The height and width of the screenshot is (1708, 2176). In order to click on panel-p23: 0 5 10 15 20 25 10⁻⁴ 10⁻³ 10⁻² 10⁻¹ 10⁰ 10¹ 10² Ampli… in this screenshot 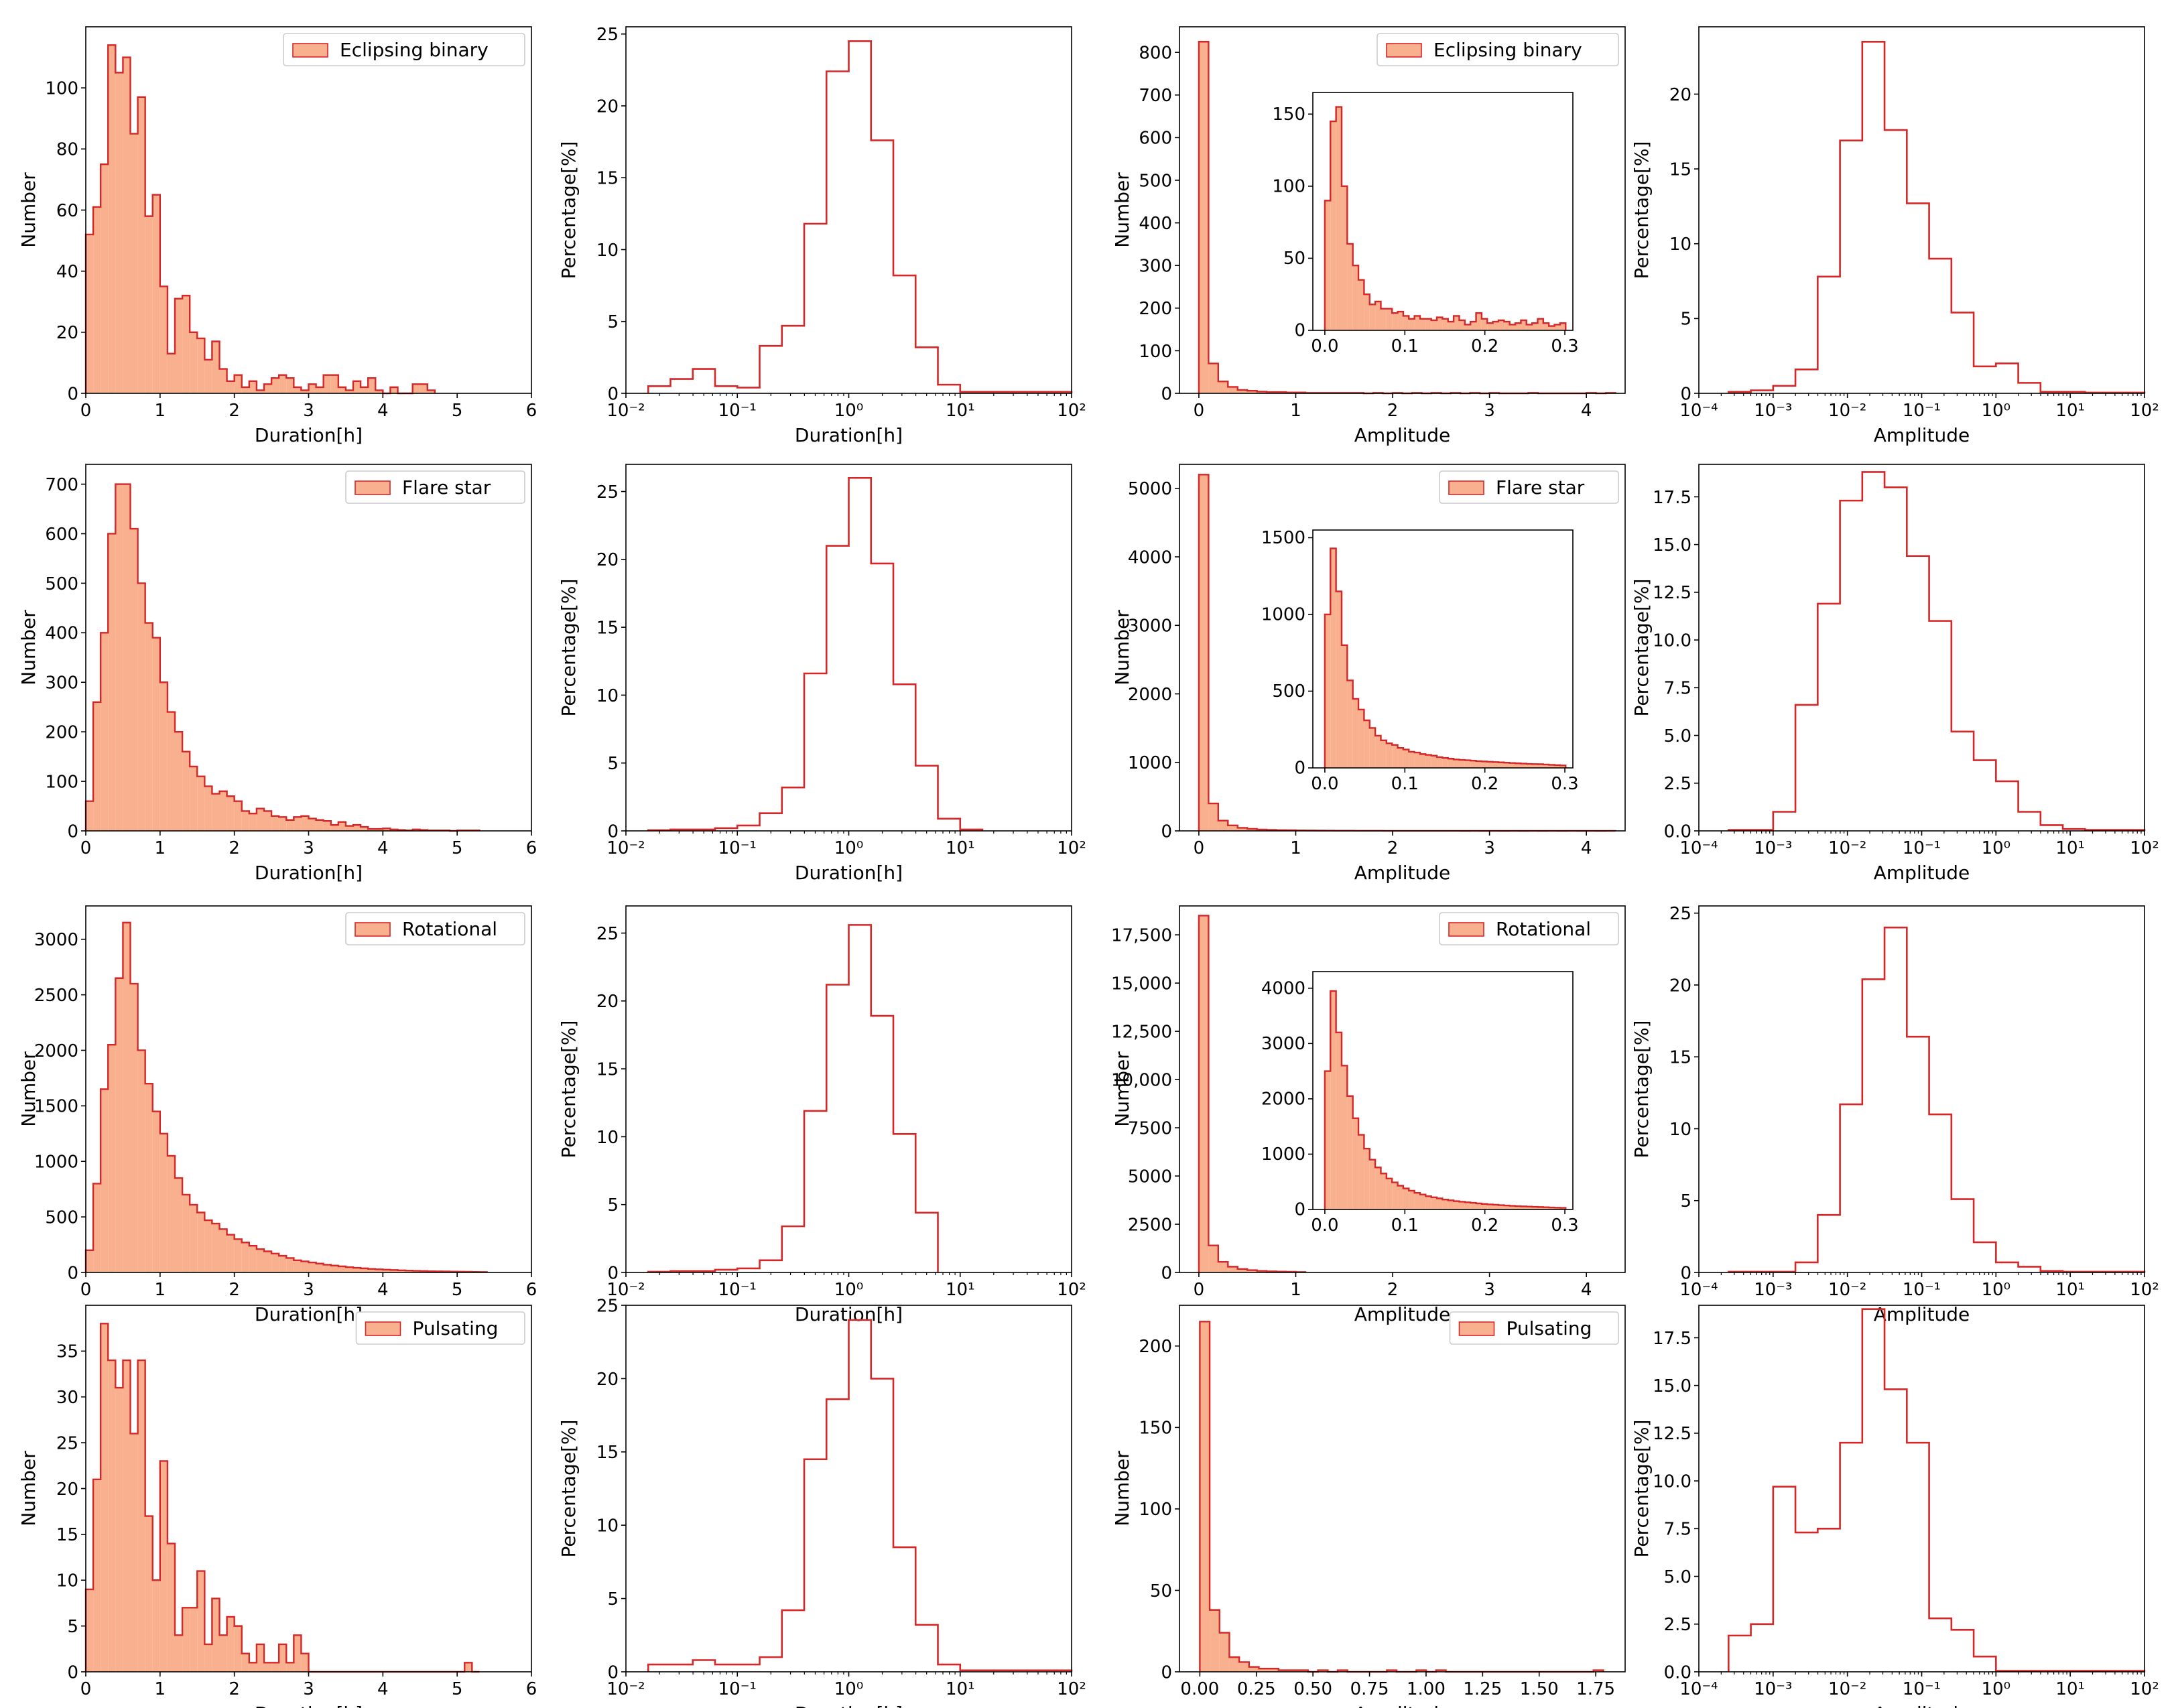, I will do `click(1895, 1114)`.